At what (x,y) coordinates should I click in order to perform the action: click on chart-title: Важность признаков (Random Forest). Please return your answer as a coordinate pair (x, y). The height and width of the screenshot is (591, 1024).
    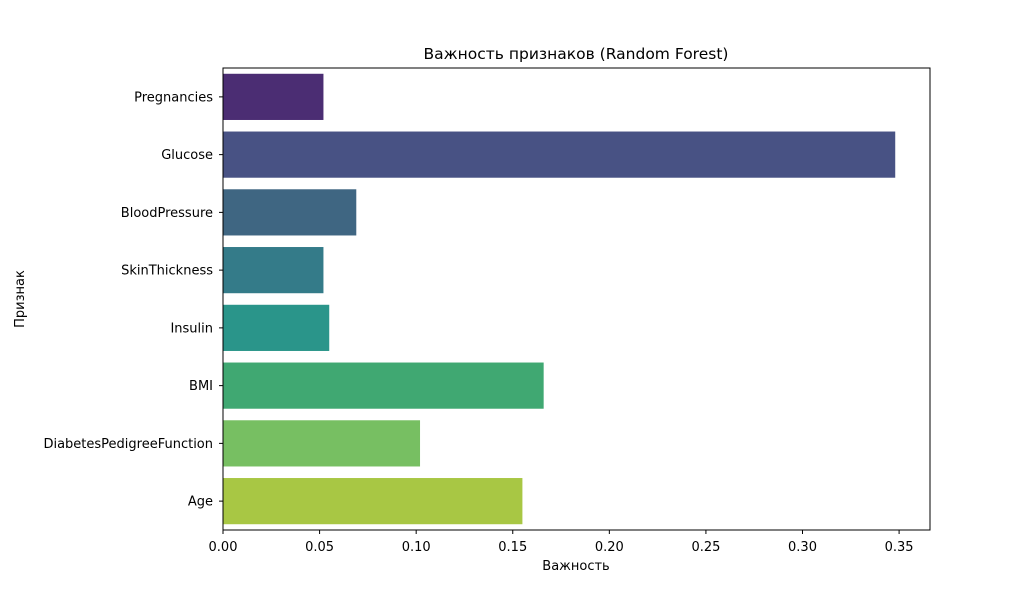
    Looking at the image, I should click on (576, 54).